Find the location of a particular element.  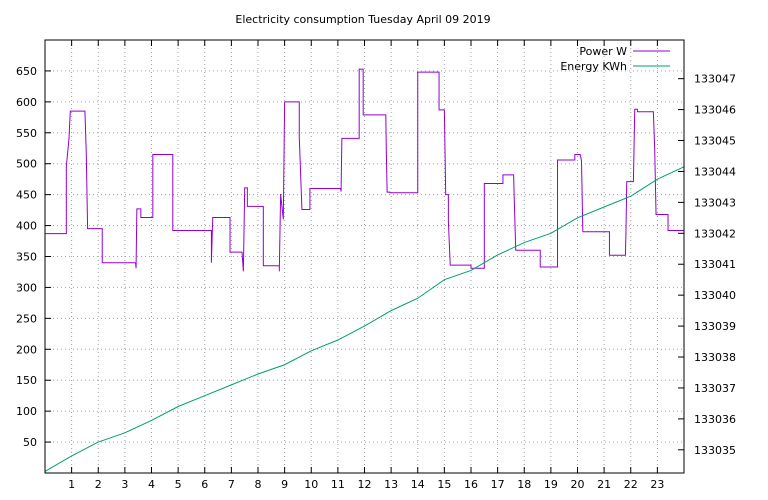

y-tick-label: 650 is located at coordinates (26, 71).